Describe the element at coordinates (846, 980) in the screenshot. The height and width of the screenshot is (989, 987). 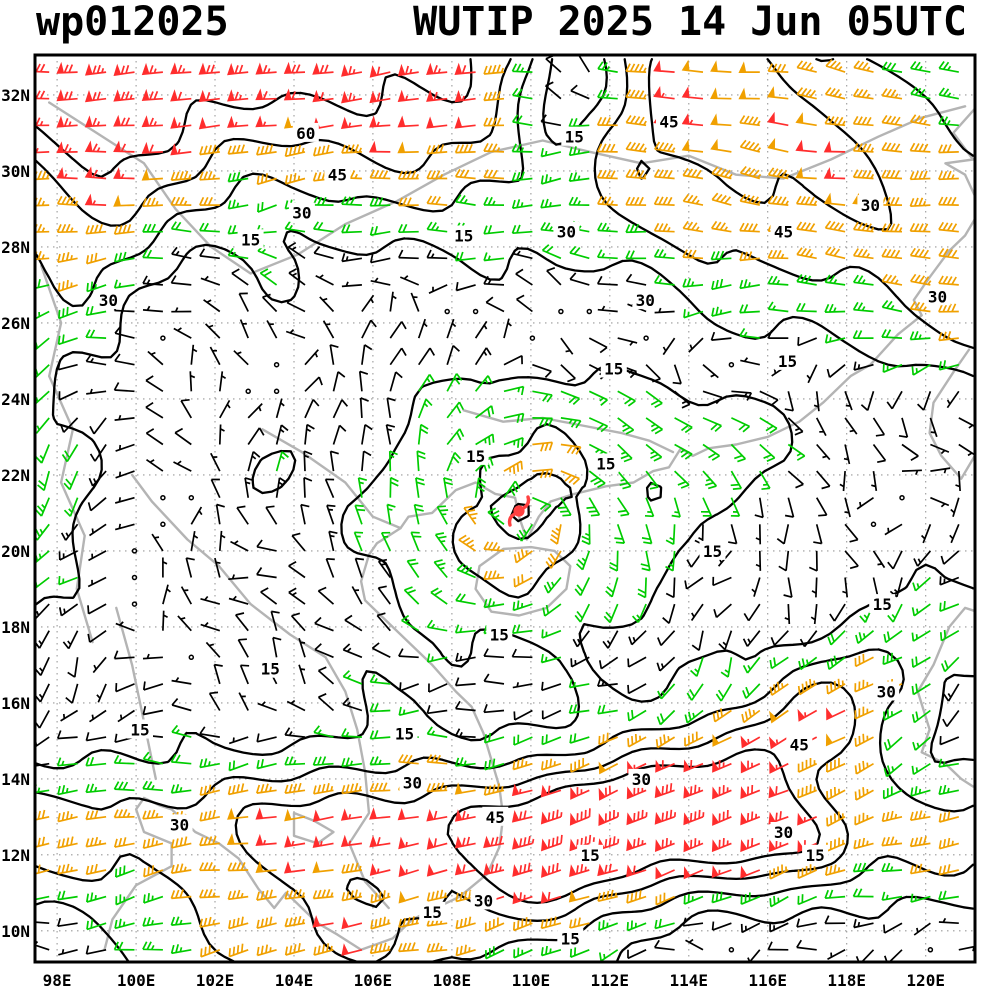
I see `x-tick-label: 118E` at that location.